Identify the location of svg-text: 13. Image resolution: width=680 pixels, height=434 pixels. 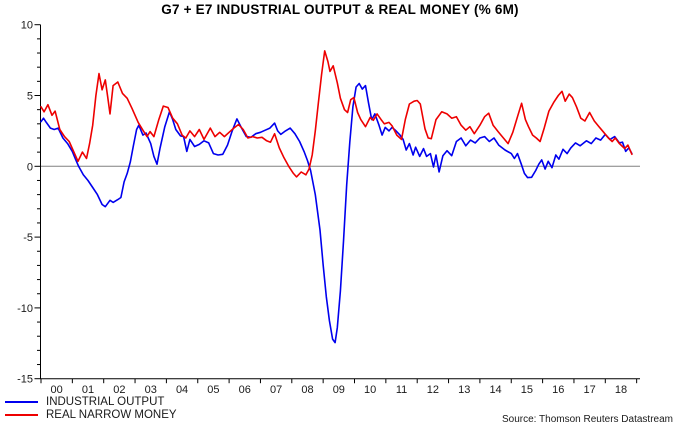
(464, 390).